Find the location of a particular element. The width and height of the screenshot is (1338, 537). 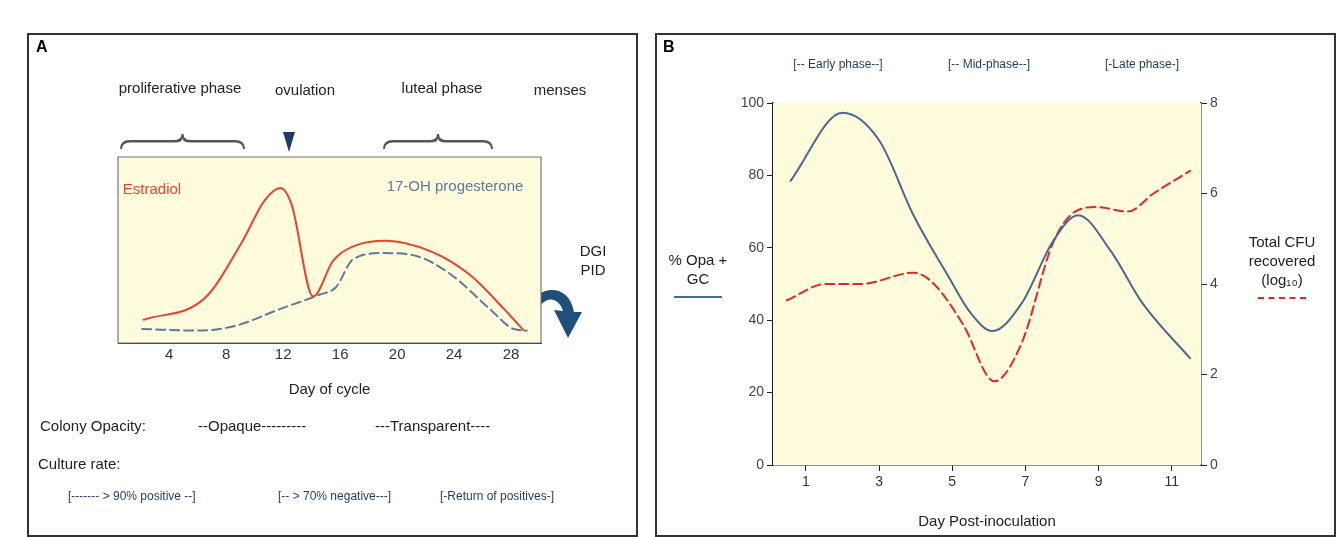

x-tick-label: 28 is located at coordinates (511, 354).